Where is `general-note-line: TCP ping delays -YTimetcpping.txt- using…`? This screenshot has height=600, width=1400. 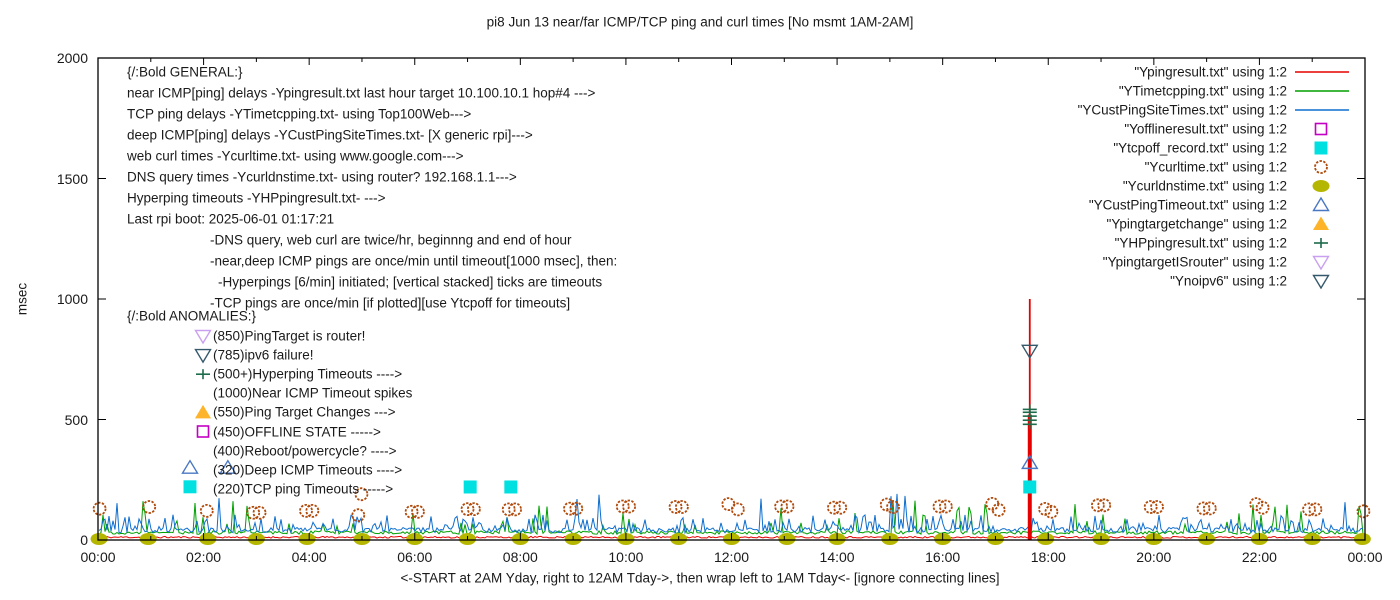 general-note-line: TCP ping delays -YTimetcpping.txt- using… is located at coordinates (299, 114).